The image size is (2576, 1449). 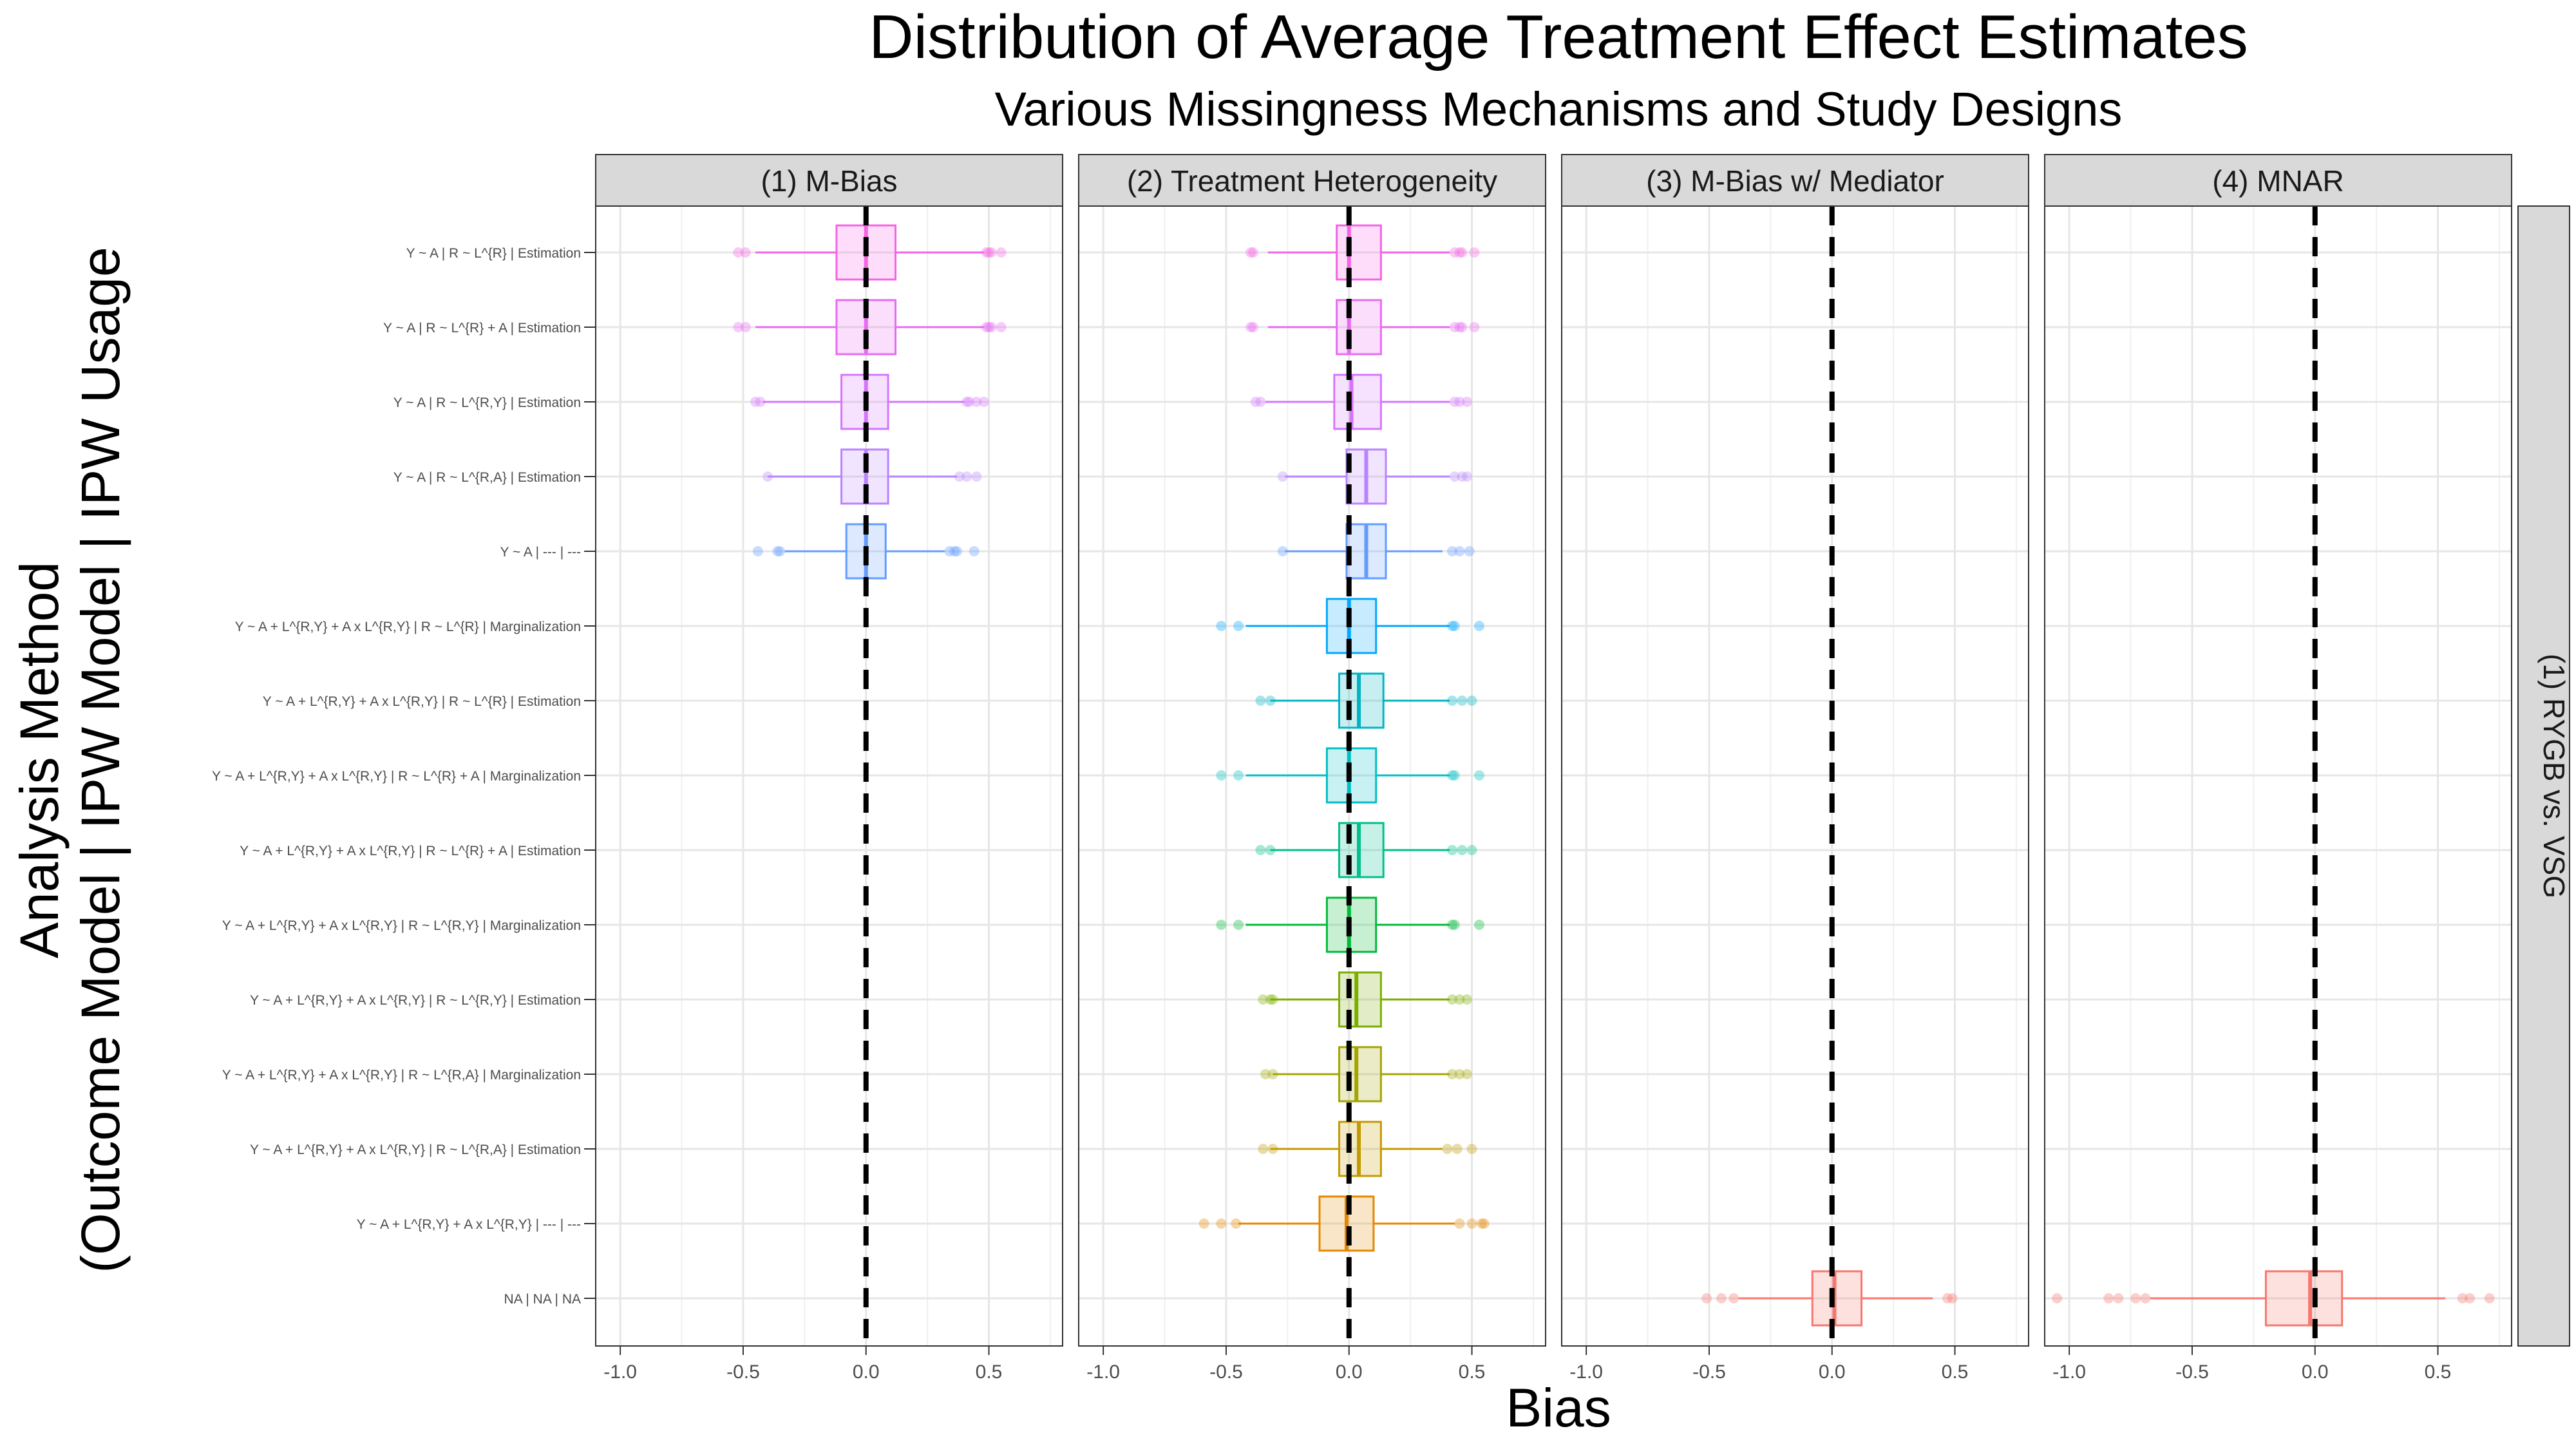 What do you see at coordinates (2278, 181) in the screenshot?
I see `panel-strip-label: (4) MNAR` at bounding box center [2278, 181].